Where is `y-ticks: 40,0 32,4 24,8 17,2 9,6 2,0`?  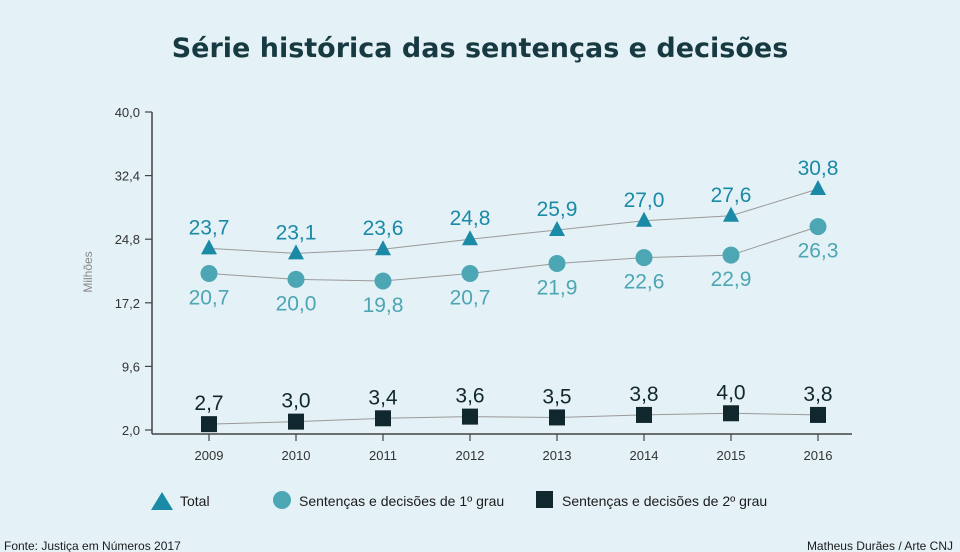 y-ticks: 40,0 32,4 24,8 17,2 9,6 2,0 is located at coordinates (133, 271).